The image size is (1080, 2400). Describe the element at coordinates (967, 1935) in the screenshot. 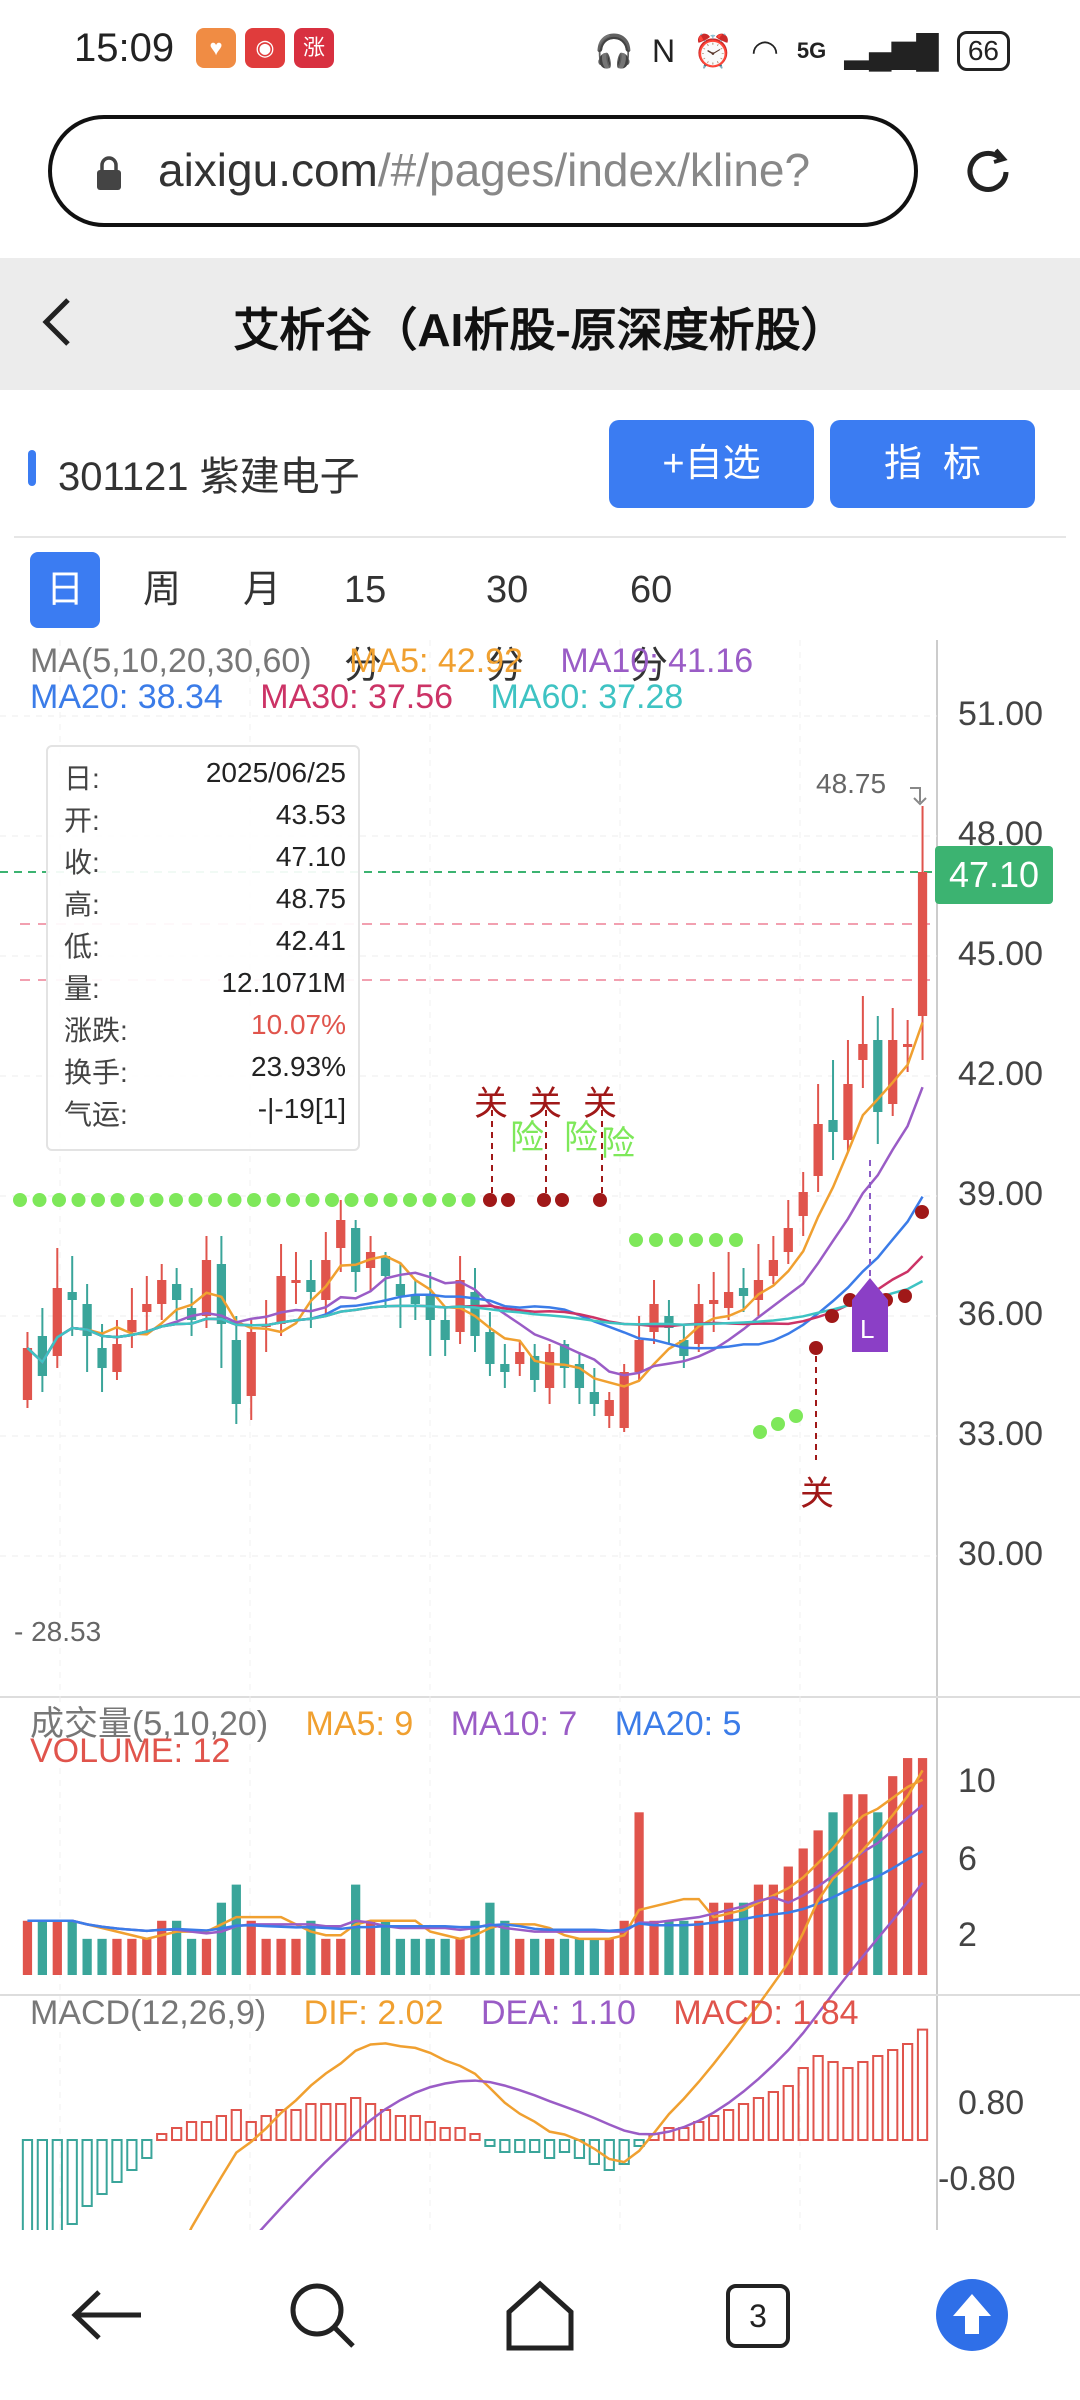

I see `volume-tick: 2` at that location.